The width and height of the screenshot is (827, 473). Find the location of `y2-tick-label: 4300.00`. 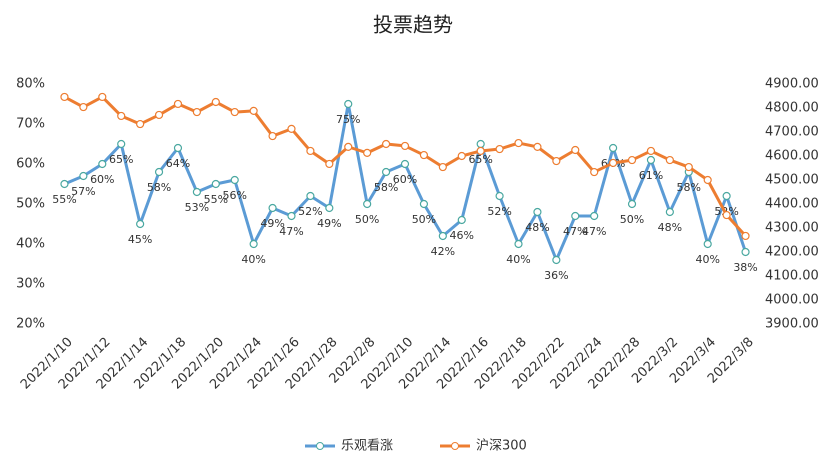

y2-tick-label: 4300.00 is located at coordinates (792, 228).